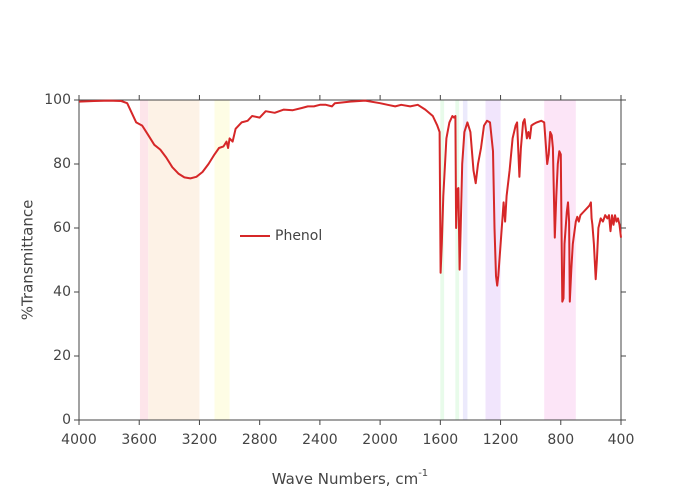  Describe the element at coordinates (345, 479) in the screenshot. I see `x-axis-title-main: Wave Numbers, cm` at that location.